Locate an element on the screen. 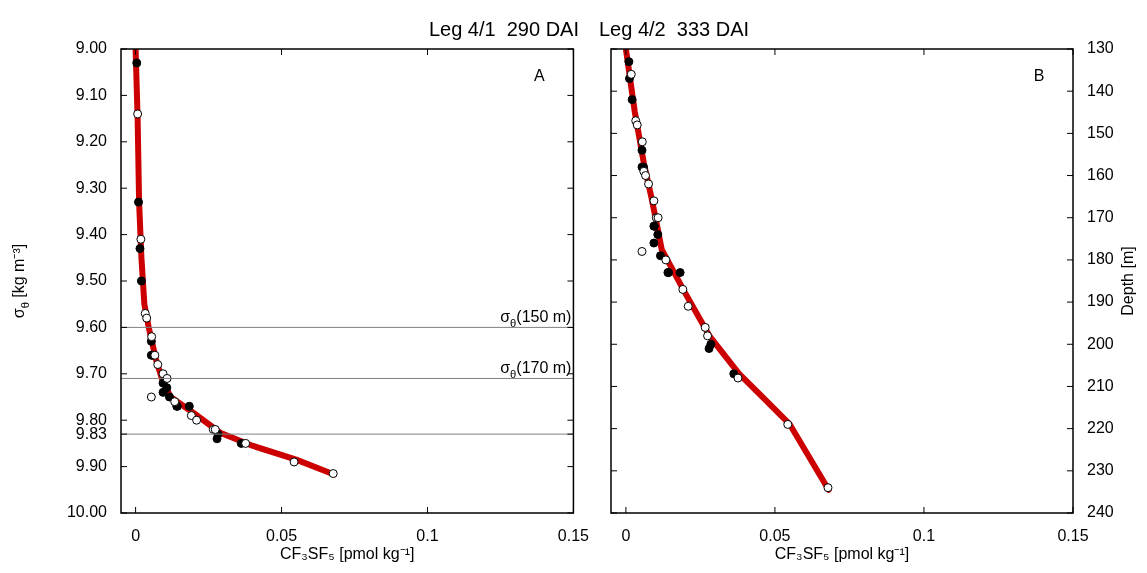 The image size is (1147, 573). y2-tick-label: 210 is located at coordinates (1100, 385).